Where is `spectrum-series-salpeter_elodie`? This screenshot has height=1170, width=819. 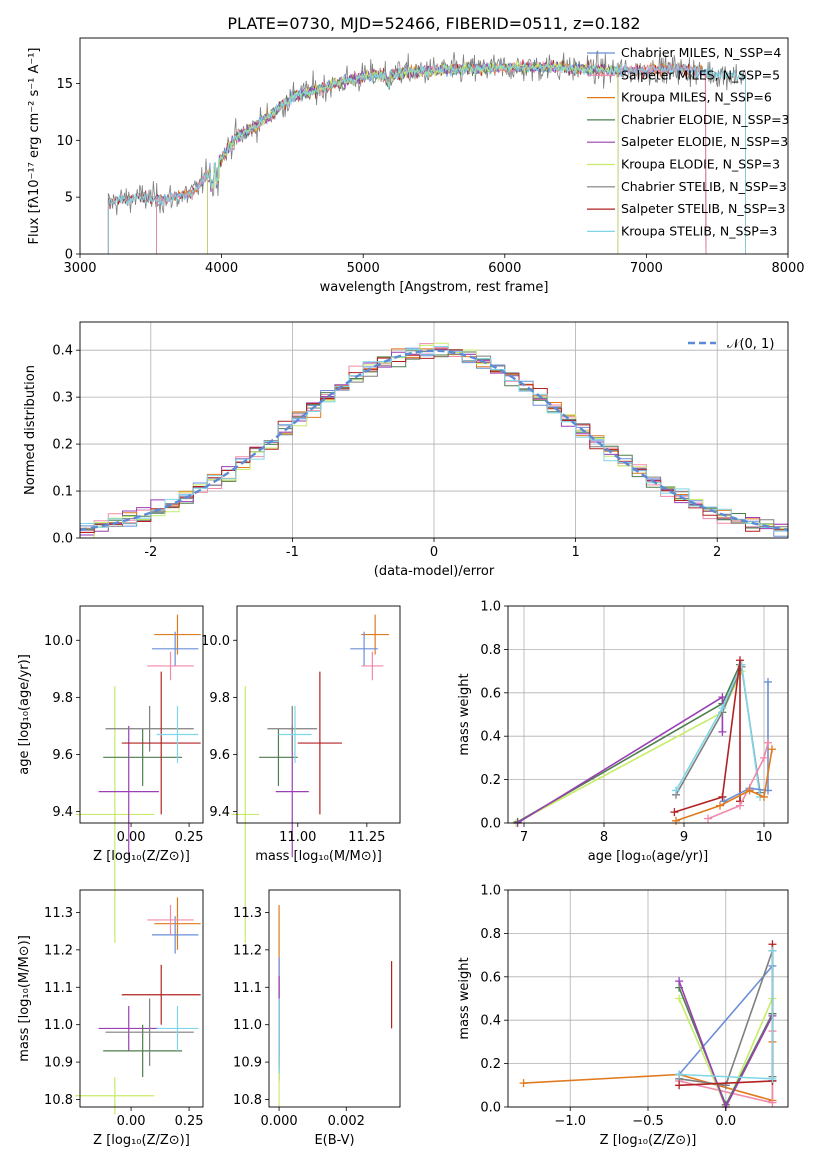
spectrum-series-salpeter_elodie is located at coordinates (413, 157).